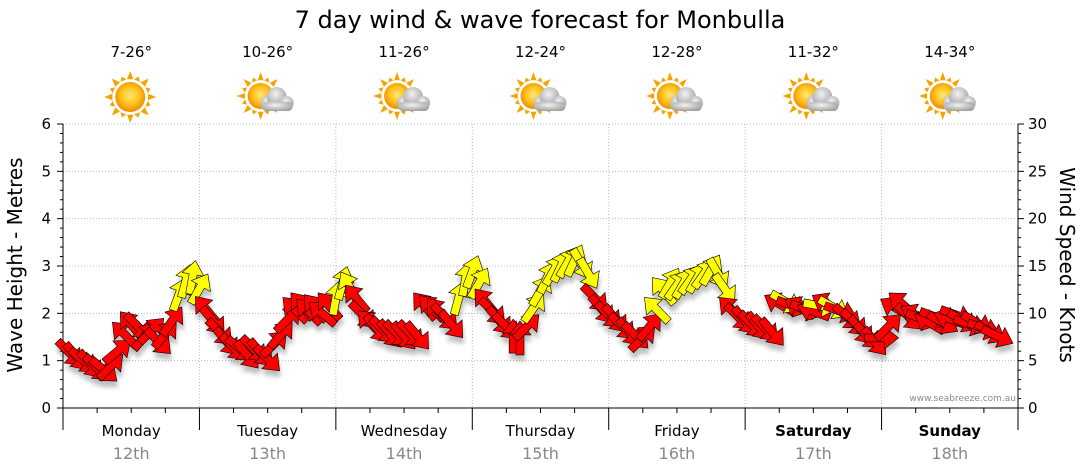 This screenshot has width=1080, height=475. I want to click on sun-rays, so click(130, 97).